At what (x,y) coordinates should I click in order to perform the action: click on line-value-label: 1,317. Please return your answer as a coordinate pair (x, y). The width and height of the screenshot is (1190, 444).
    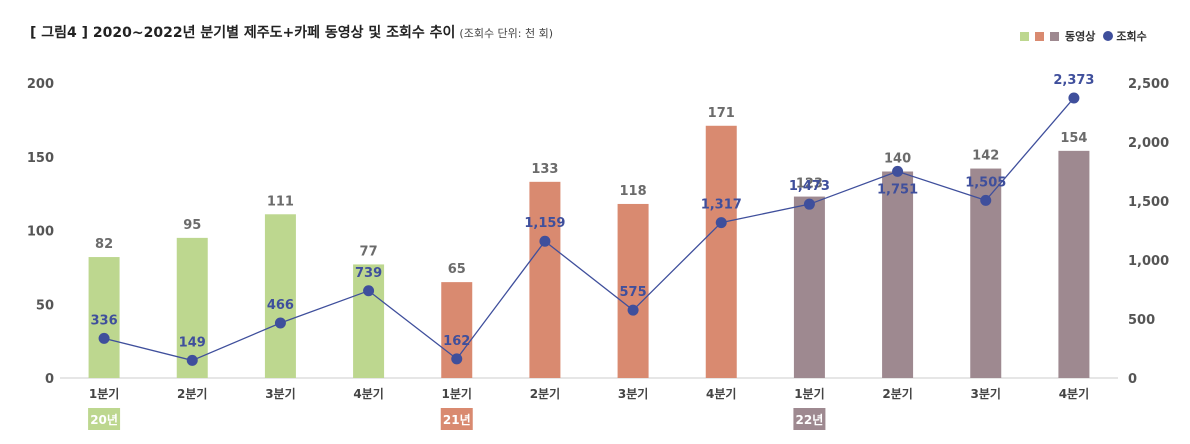
    Looking at the image, I should click on (721, 205).